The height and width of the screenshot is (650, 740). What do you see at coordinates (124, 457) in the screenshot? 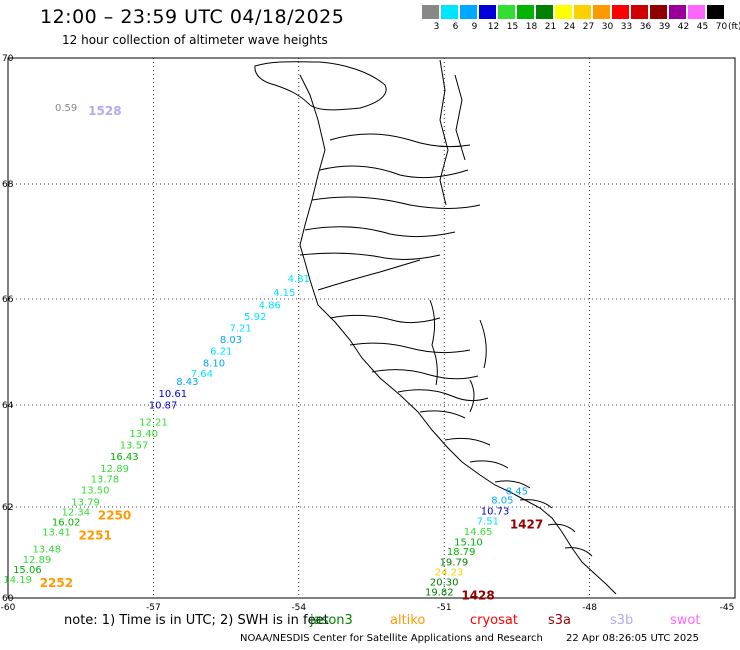
I see `wave-height-value: 16.43` at bounding box center [124, 457].